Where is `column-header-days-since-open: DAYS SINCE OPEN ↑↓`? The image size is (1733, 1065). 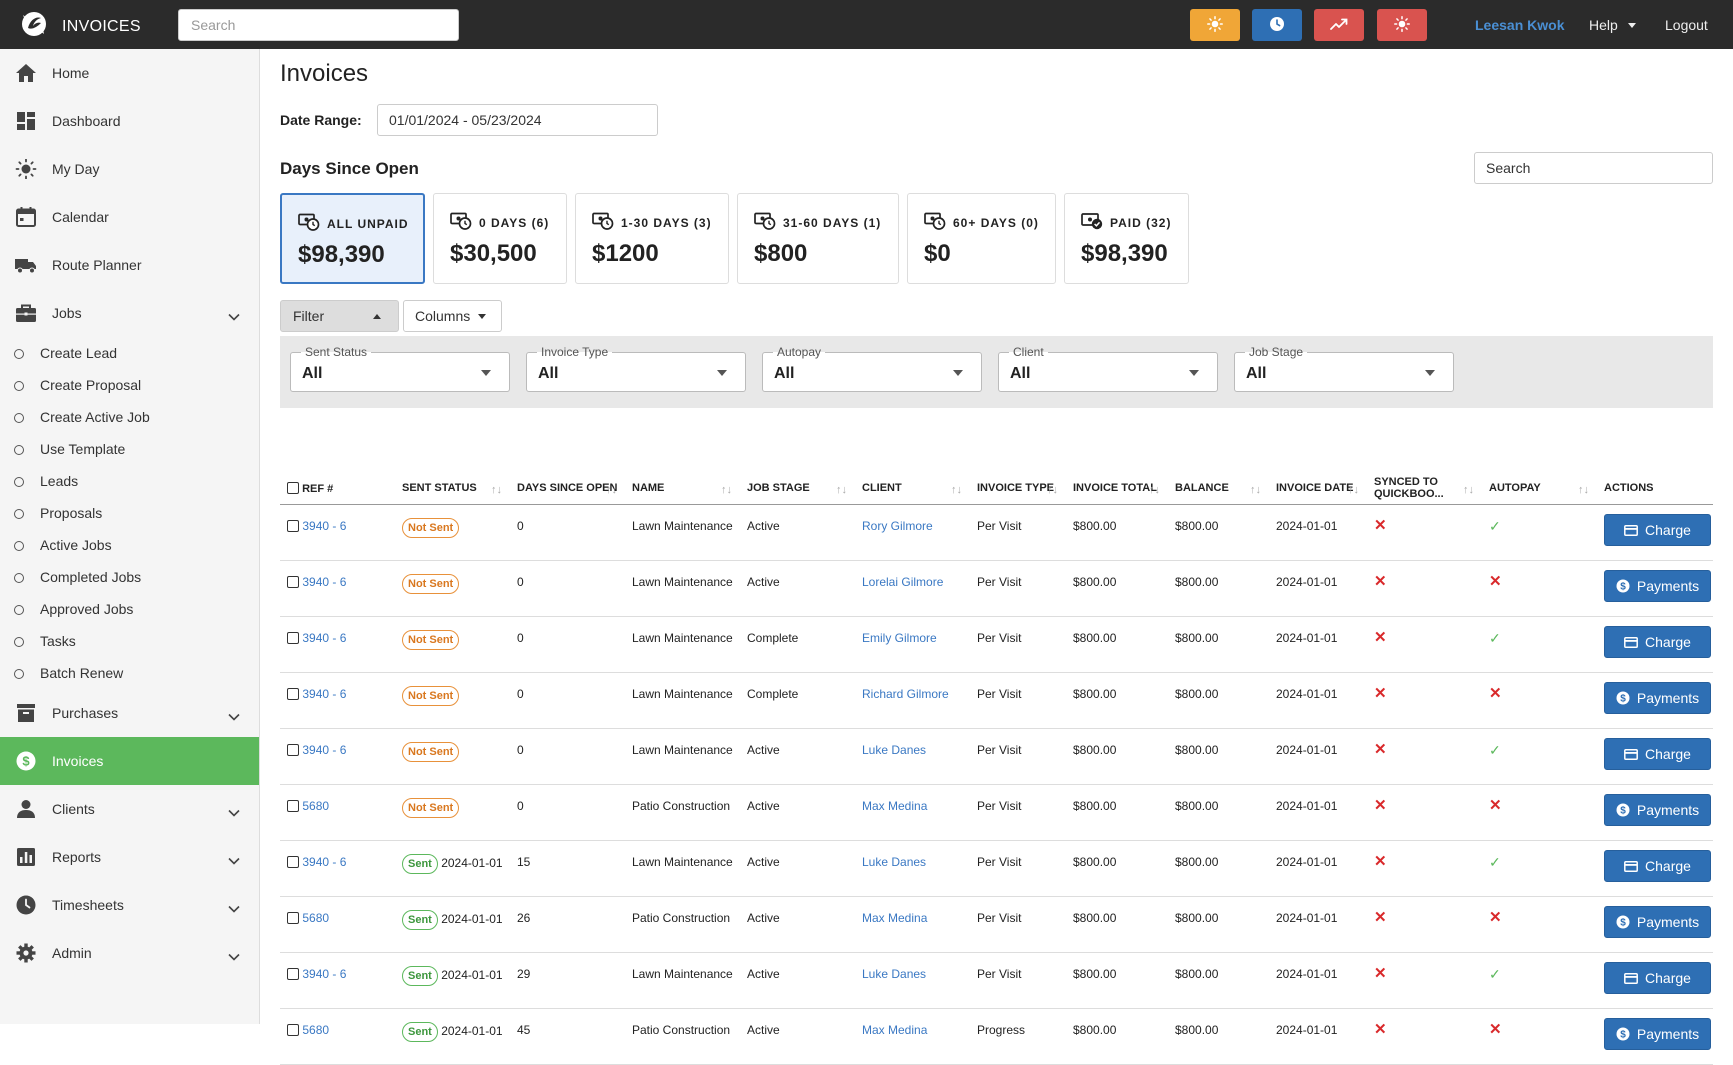
column-header-days-since-open: DAYS SINCE OPEN ↑↓ is located at coordinates (567, 488).